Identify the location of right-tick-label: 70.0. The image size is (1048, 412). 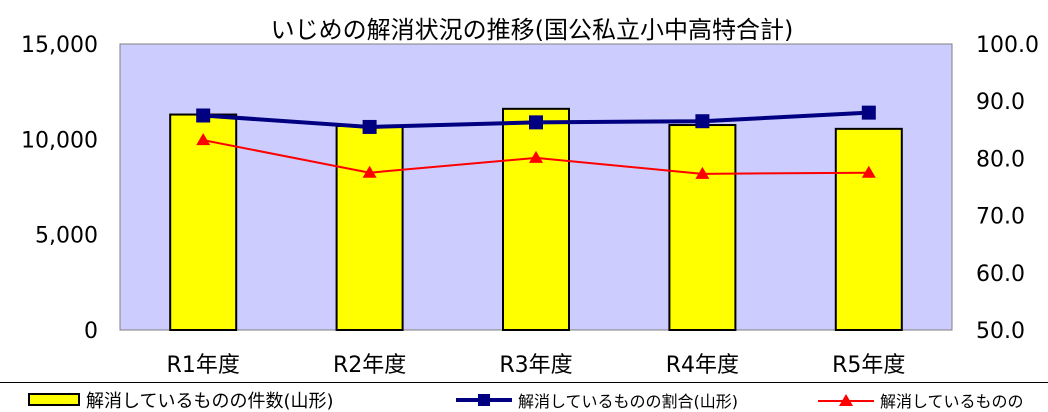
(1000, 217).